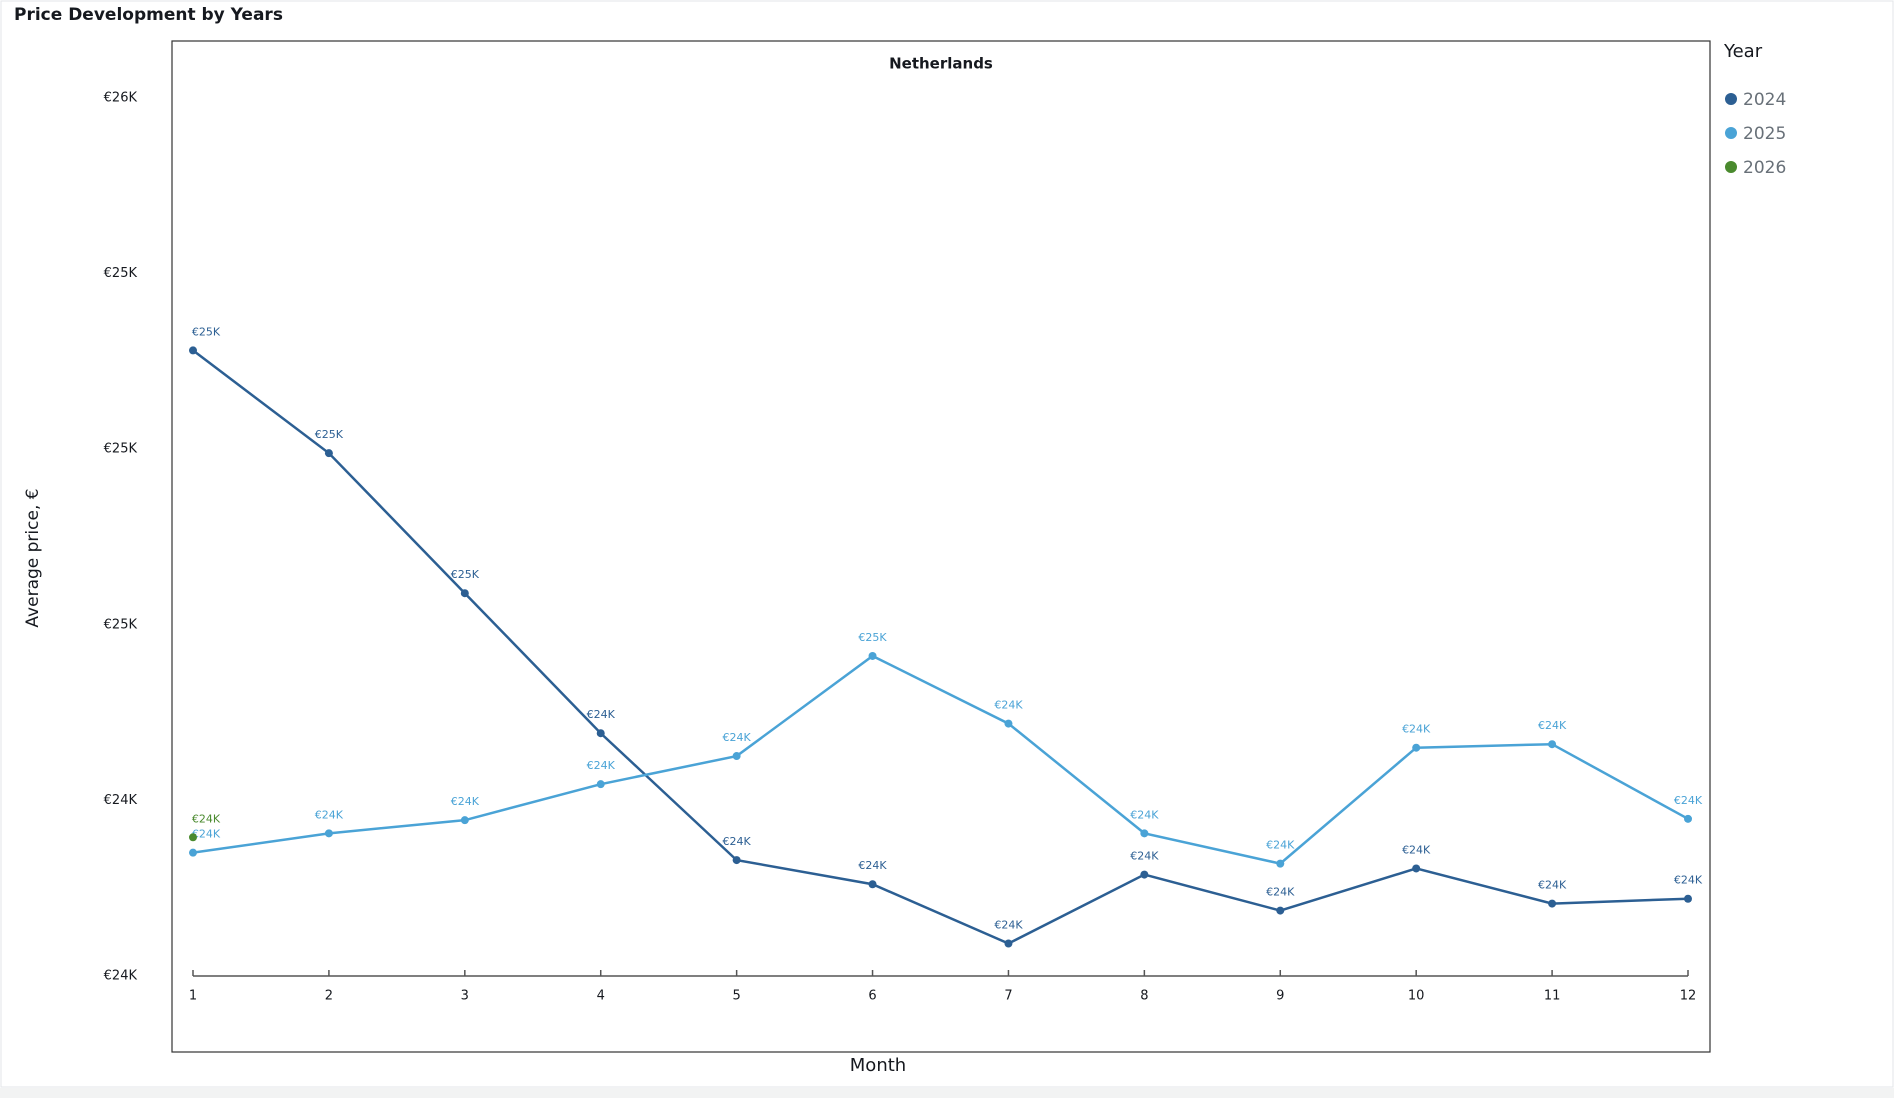  Describe the element at coordinates (1008, 996) in the screenshot. I see `x-tick-label: 7` at that location.